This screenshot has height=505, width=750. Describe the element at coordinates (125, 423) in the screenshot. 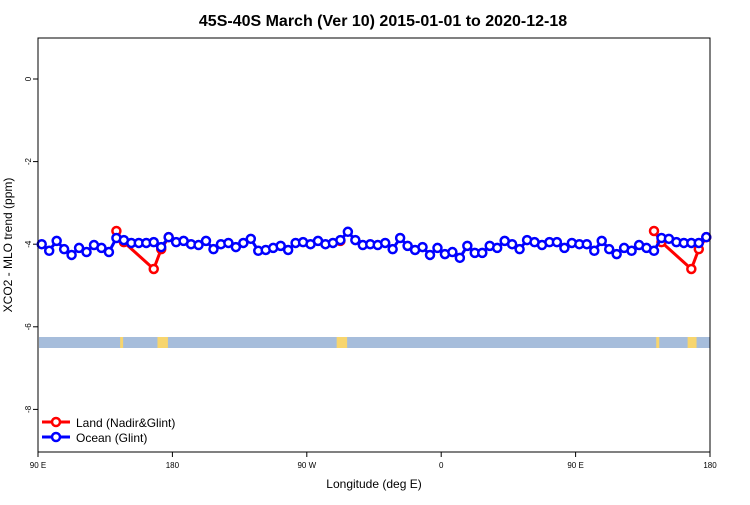

I see `legend-land-label: Land (Nadir&Glint)` at that location.